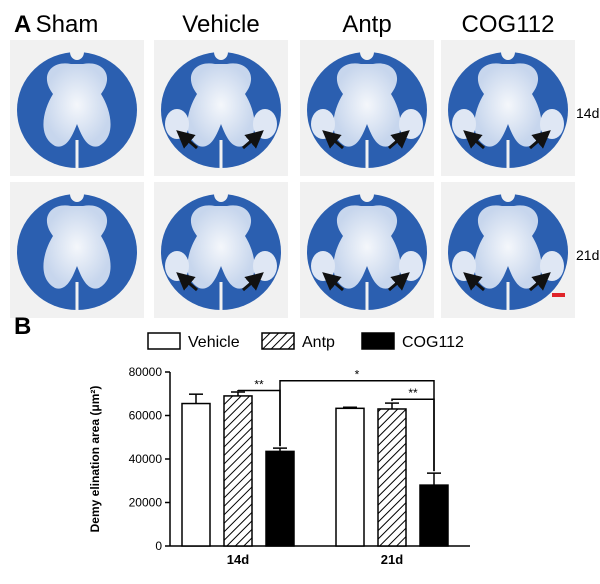 Image resolution: width=600 pixels, height=584 pixels. Describe the element at coordinates (558, 295) in the screenshot. I see `scale-bar` at that location.